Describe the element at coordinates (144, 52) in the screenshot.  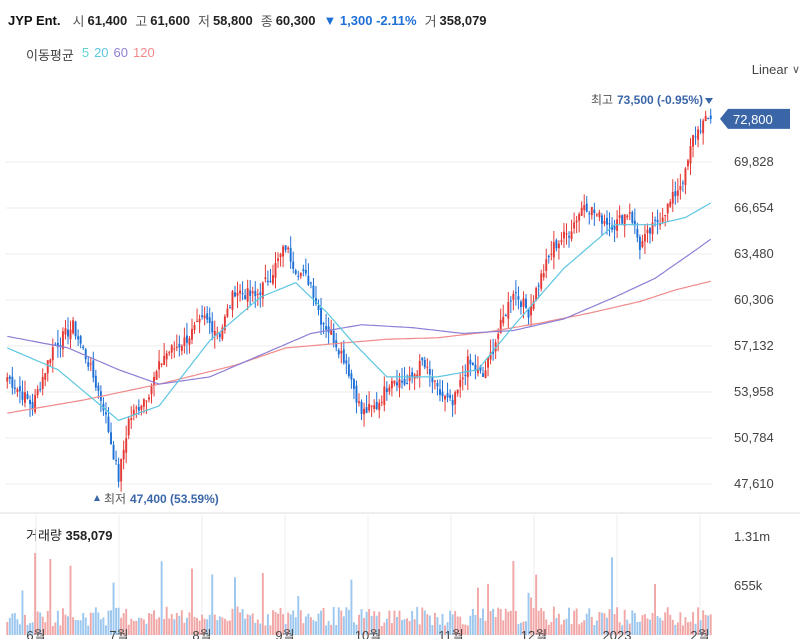
I see `ma-legend-120: 120` at that location.